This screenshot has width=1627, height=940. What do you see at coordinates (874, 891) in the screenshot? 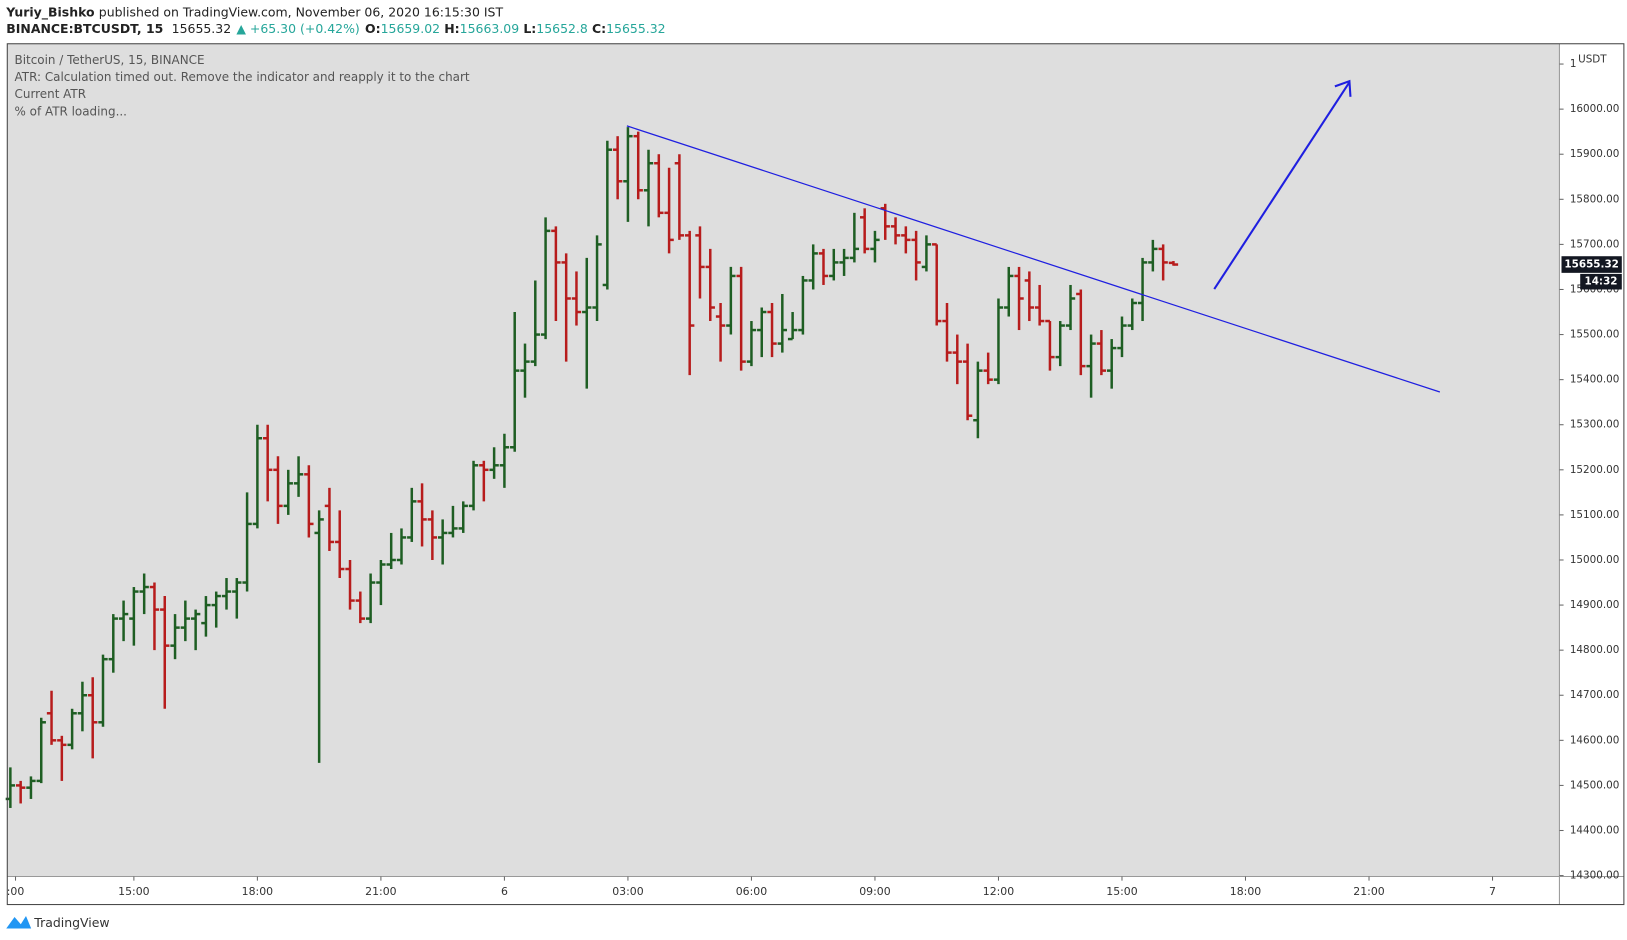
I see `x-tick-label: 09:00` at bounding box center [874, 891].